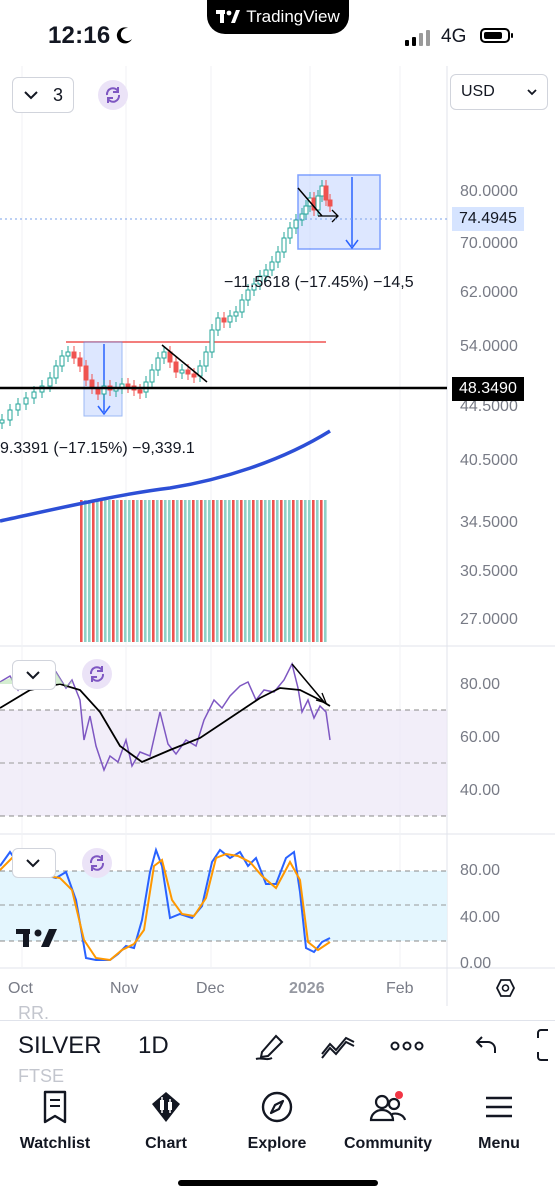 This screenshot has height=1200, width=555. Describe the element at coordinates (20, 988) in the screenshot. I see `time-axis-label: Oct` at that location.